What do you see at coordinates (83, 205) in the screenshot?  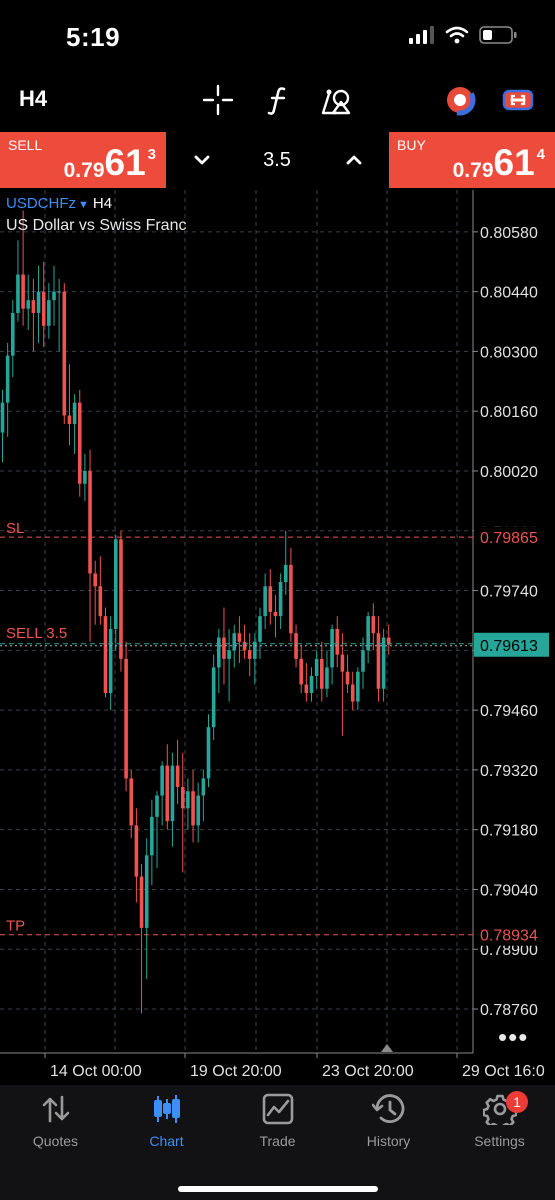 I see `caret-down-icon: ▼` at bounding box center [83, 205].